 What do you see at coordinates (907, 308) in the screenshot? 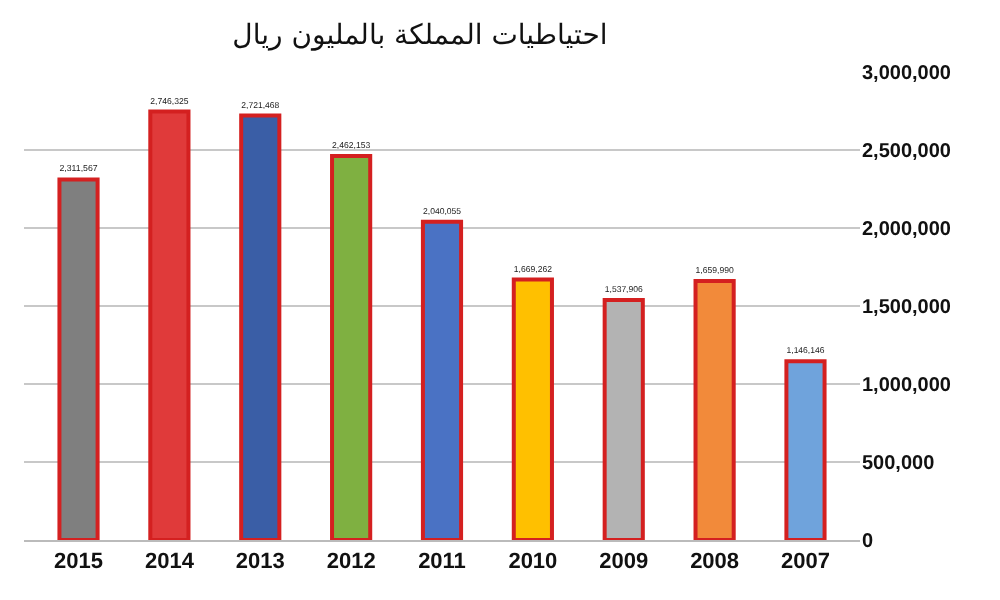
I see `y-tick-label: 1,500,000` at bounding box center [907, 308].